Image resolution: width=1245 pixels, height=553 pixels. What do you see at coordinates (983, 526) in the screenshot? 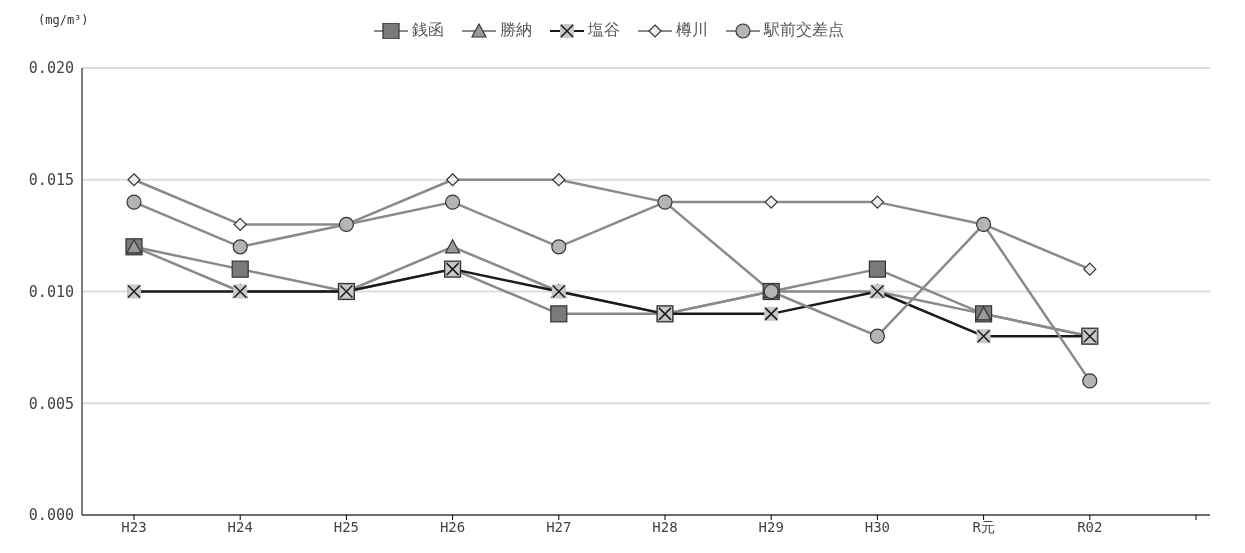
I see `x-tick-label: R元` at bounding box center [983, 526].